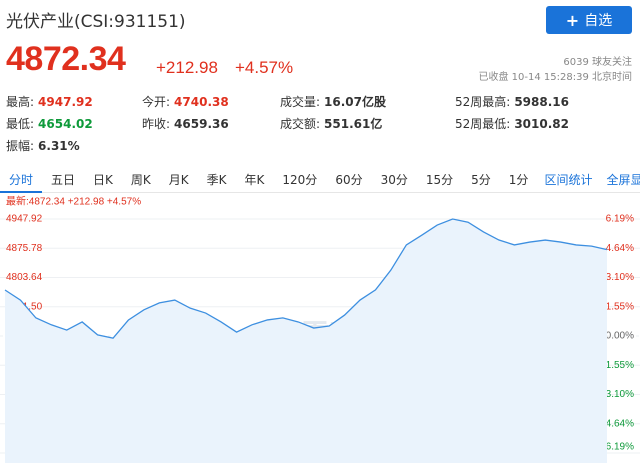 This screenshot has height=463, width=640. Describe the element at coordinates (518, 180) in the screenshot. I see `tab: 1分` at that location.